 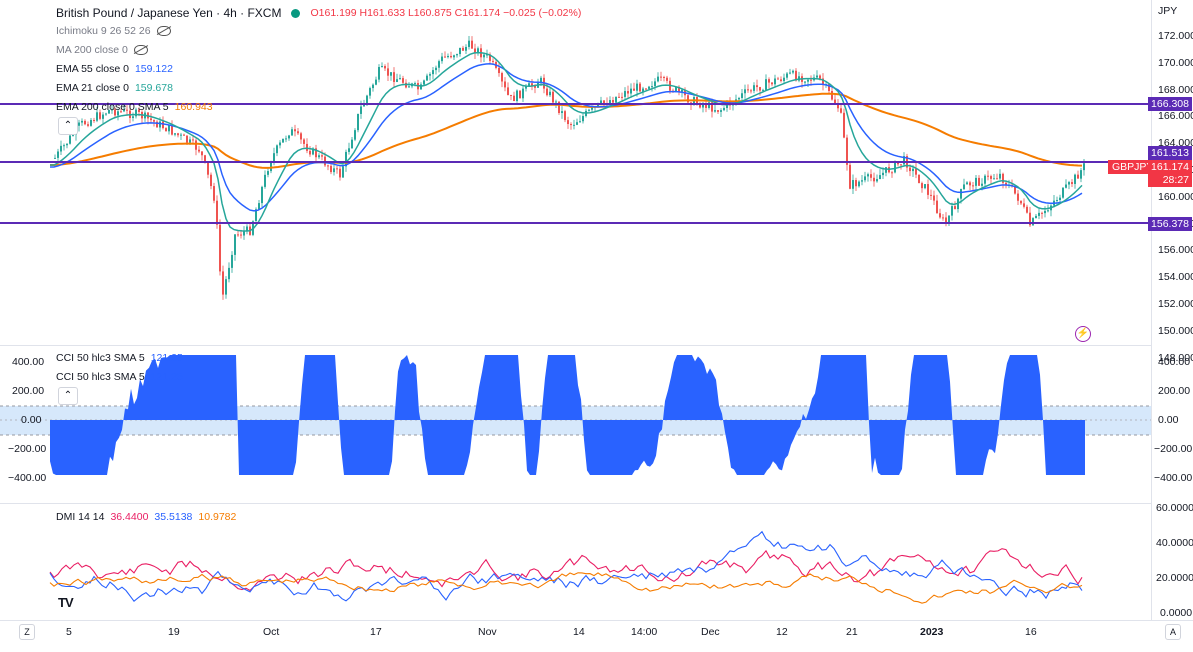 I want to click on dmi-plus-value: 36.4400, so click(x=129, y=517).